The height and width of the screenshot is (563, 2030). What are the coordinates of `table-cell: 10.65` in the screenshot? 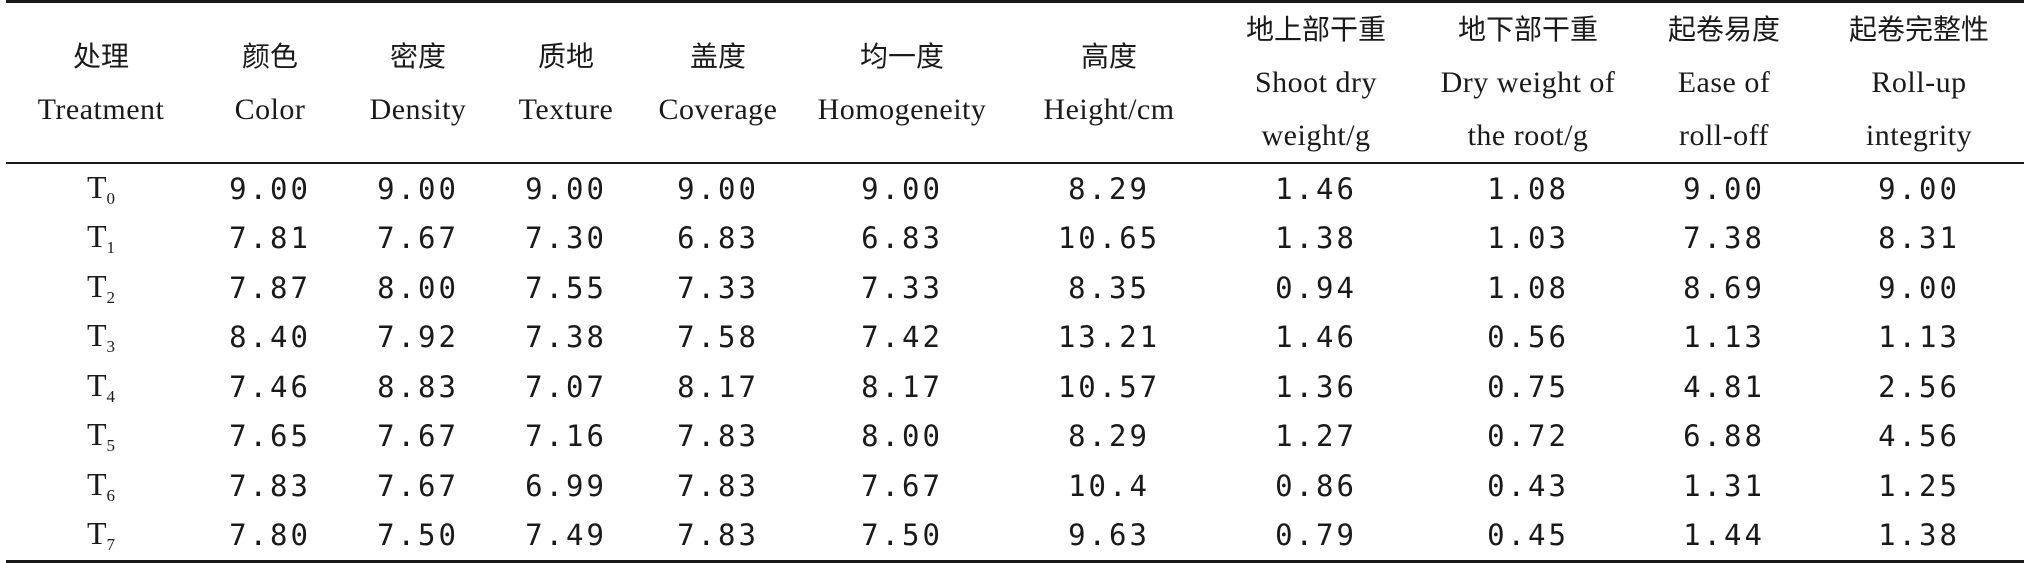 It's located at (1109, 238).